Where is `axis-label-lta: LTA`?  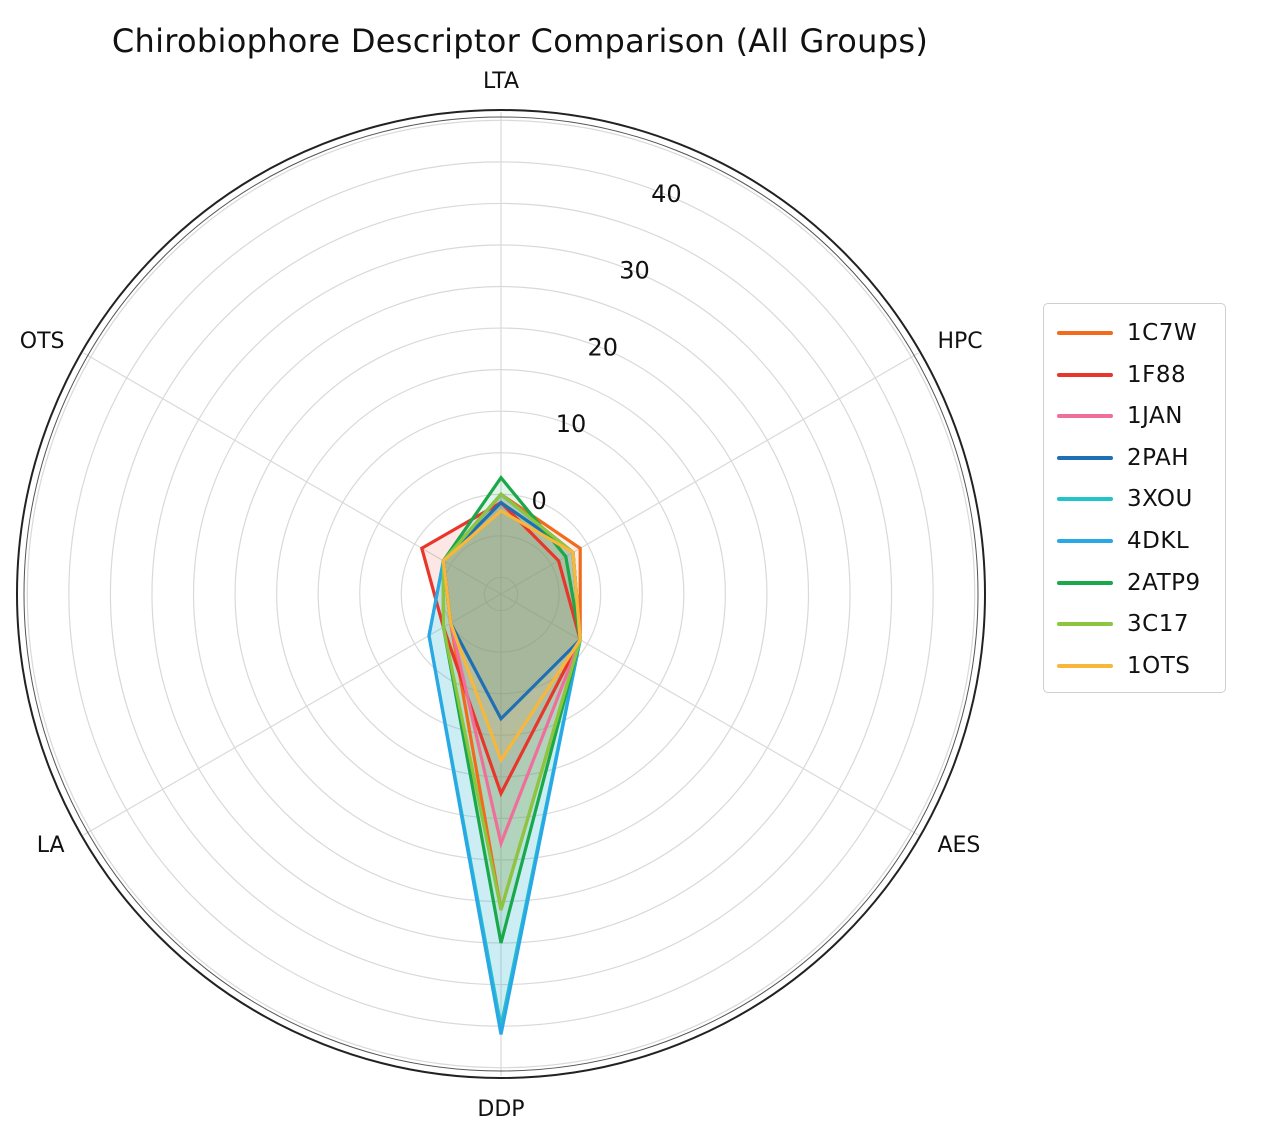 axis-label-lta: LTA is located at coordinates (501, 81).